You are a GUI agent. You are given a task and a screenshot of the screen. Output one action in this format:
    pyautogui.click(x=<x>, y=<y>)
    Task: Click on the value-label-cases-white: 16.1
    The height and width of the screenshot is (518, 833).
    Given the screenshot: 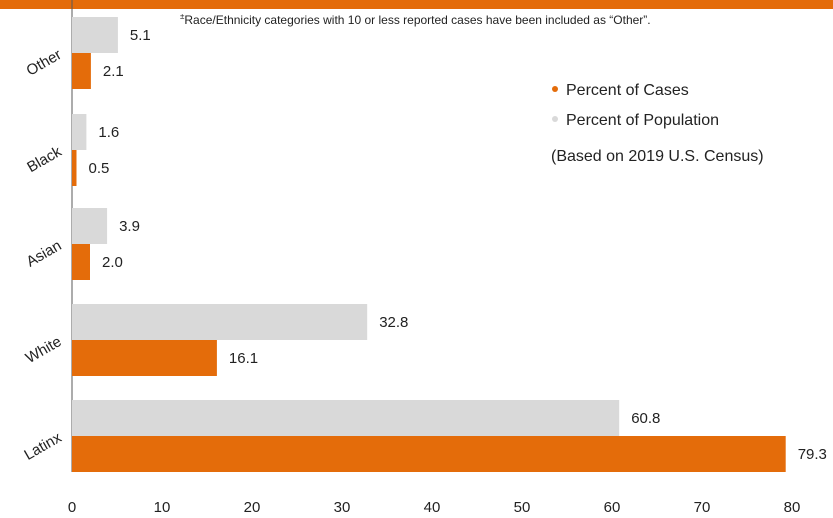 What is the action you would take?
    pyautogui.click(x=243, y=358)
    